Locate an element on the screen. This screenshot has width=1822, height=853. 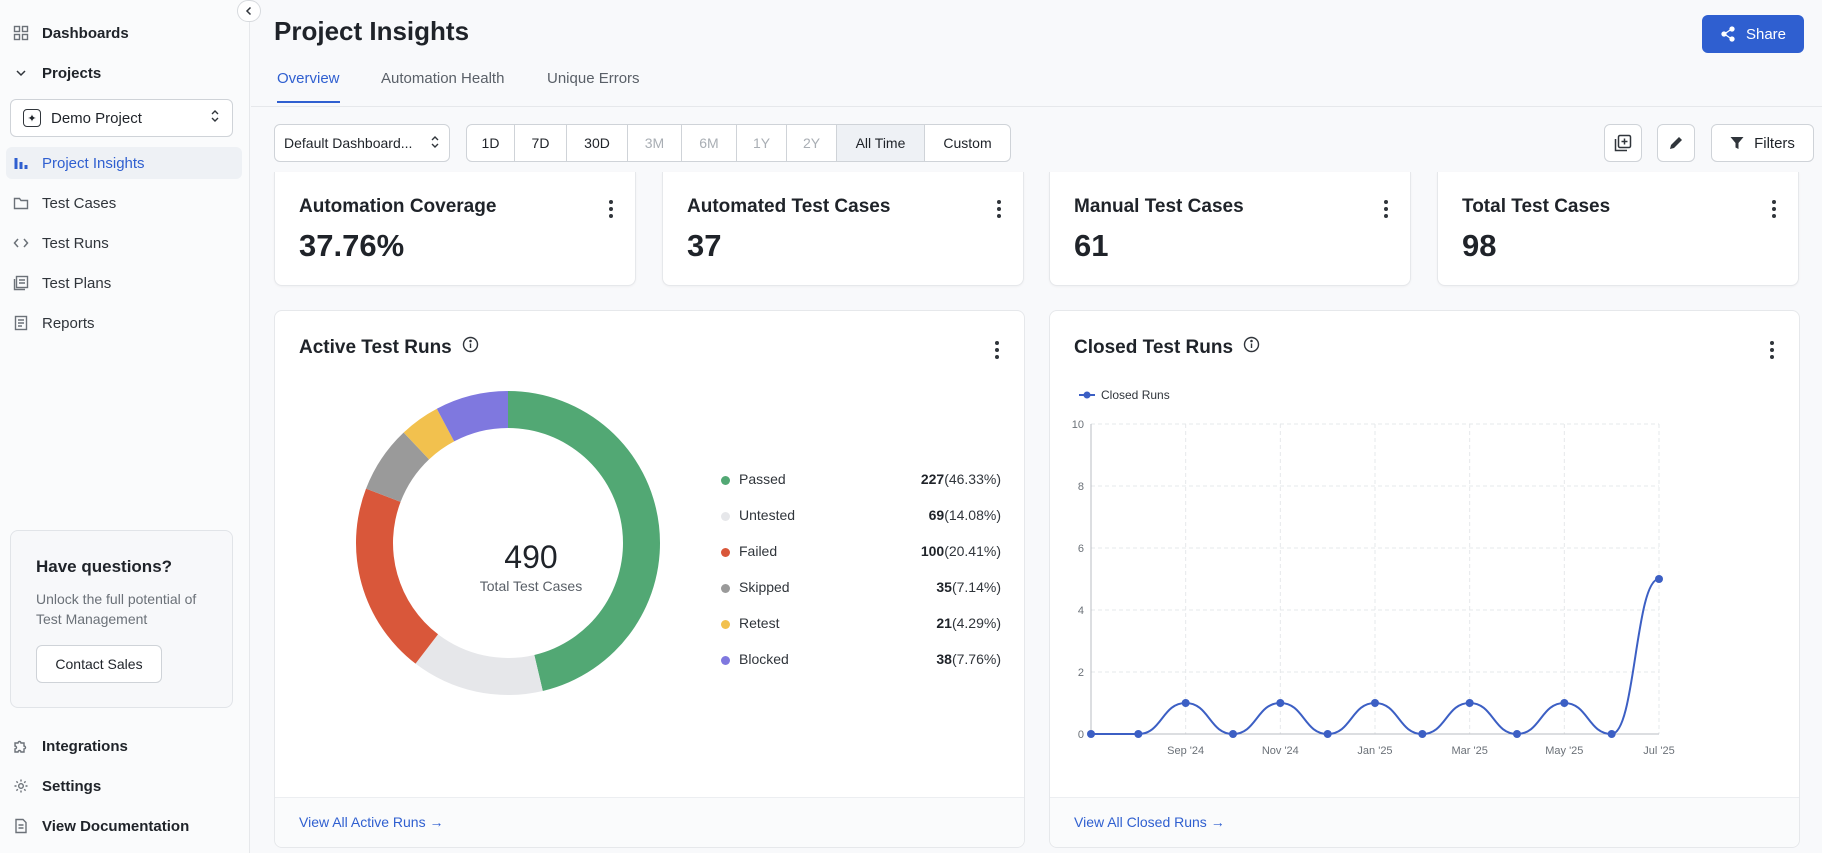
range-1d: 1D is located at coordinates (491, 143).